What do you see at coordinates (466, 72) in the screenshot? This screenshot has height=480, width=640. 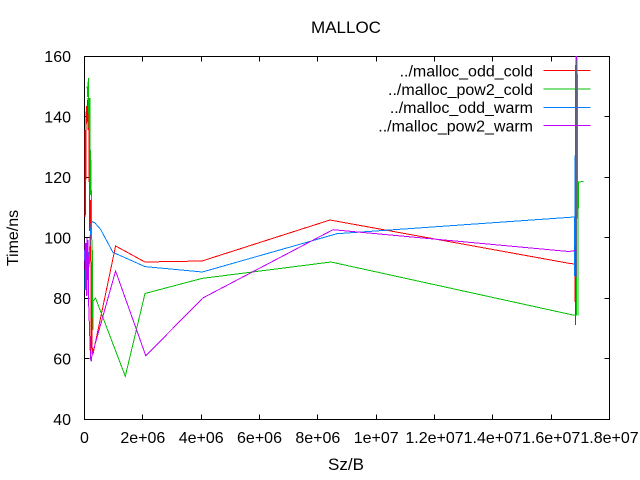 I see `svg-text: ../malloc_odd_cold` at bounding box center [466, 72].